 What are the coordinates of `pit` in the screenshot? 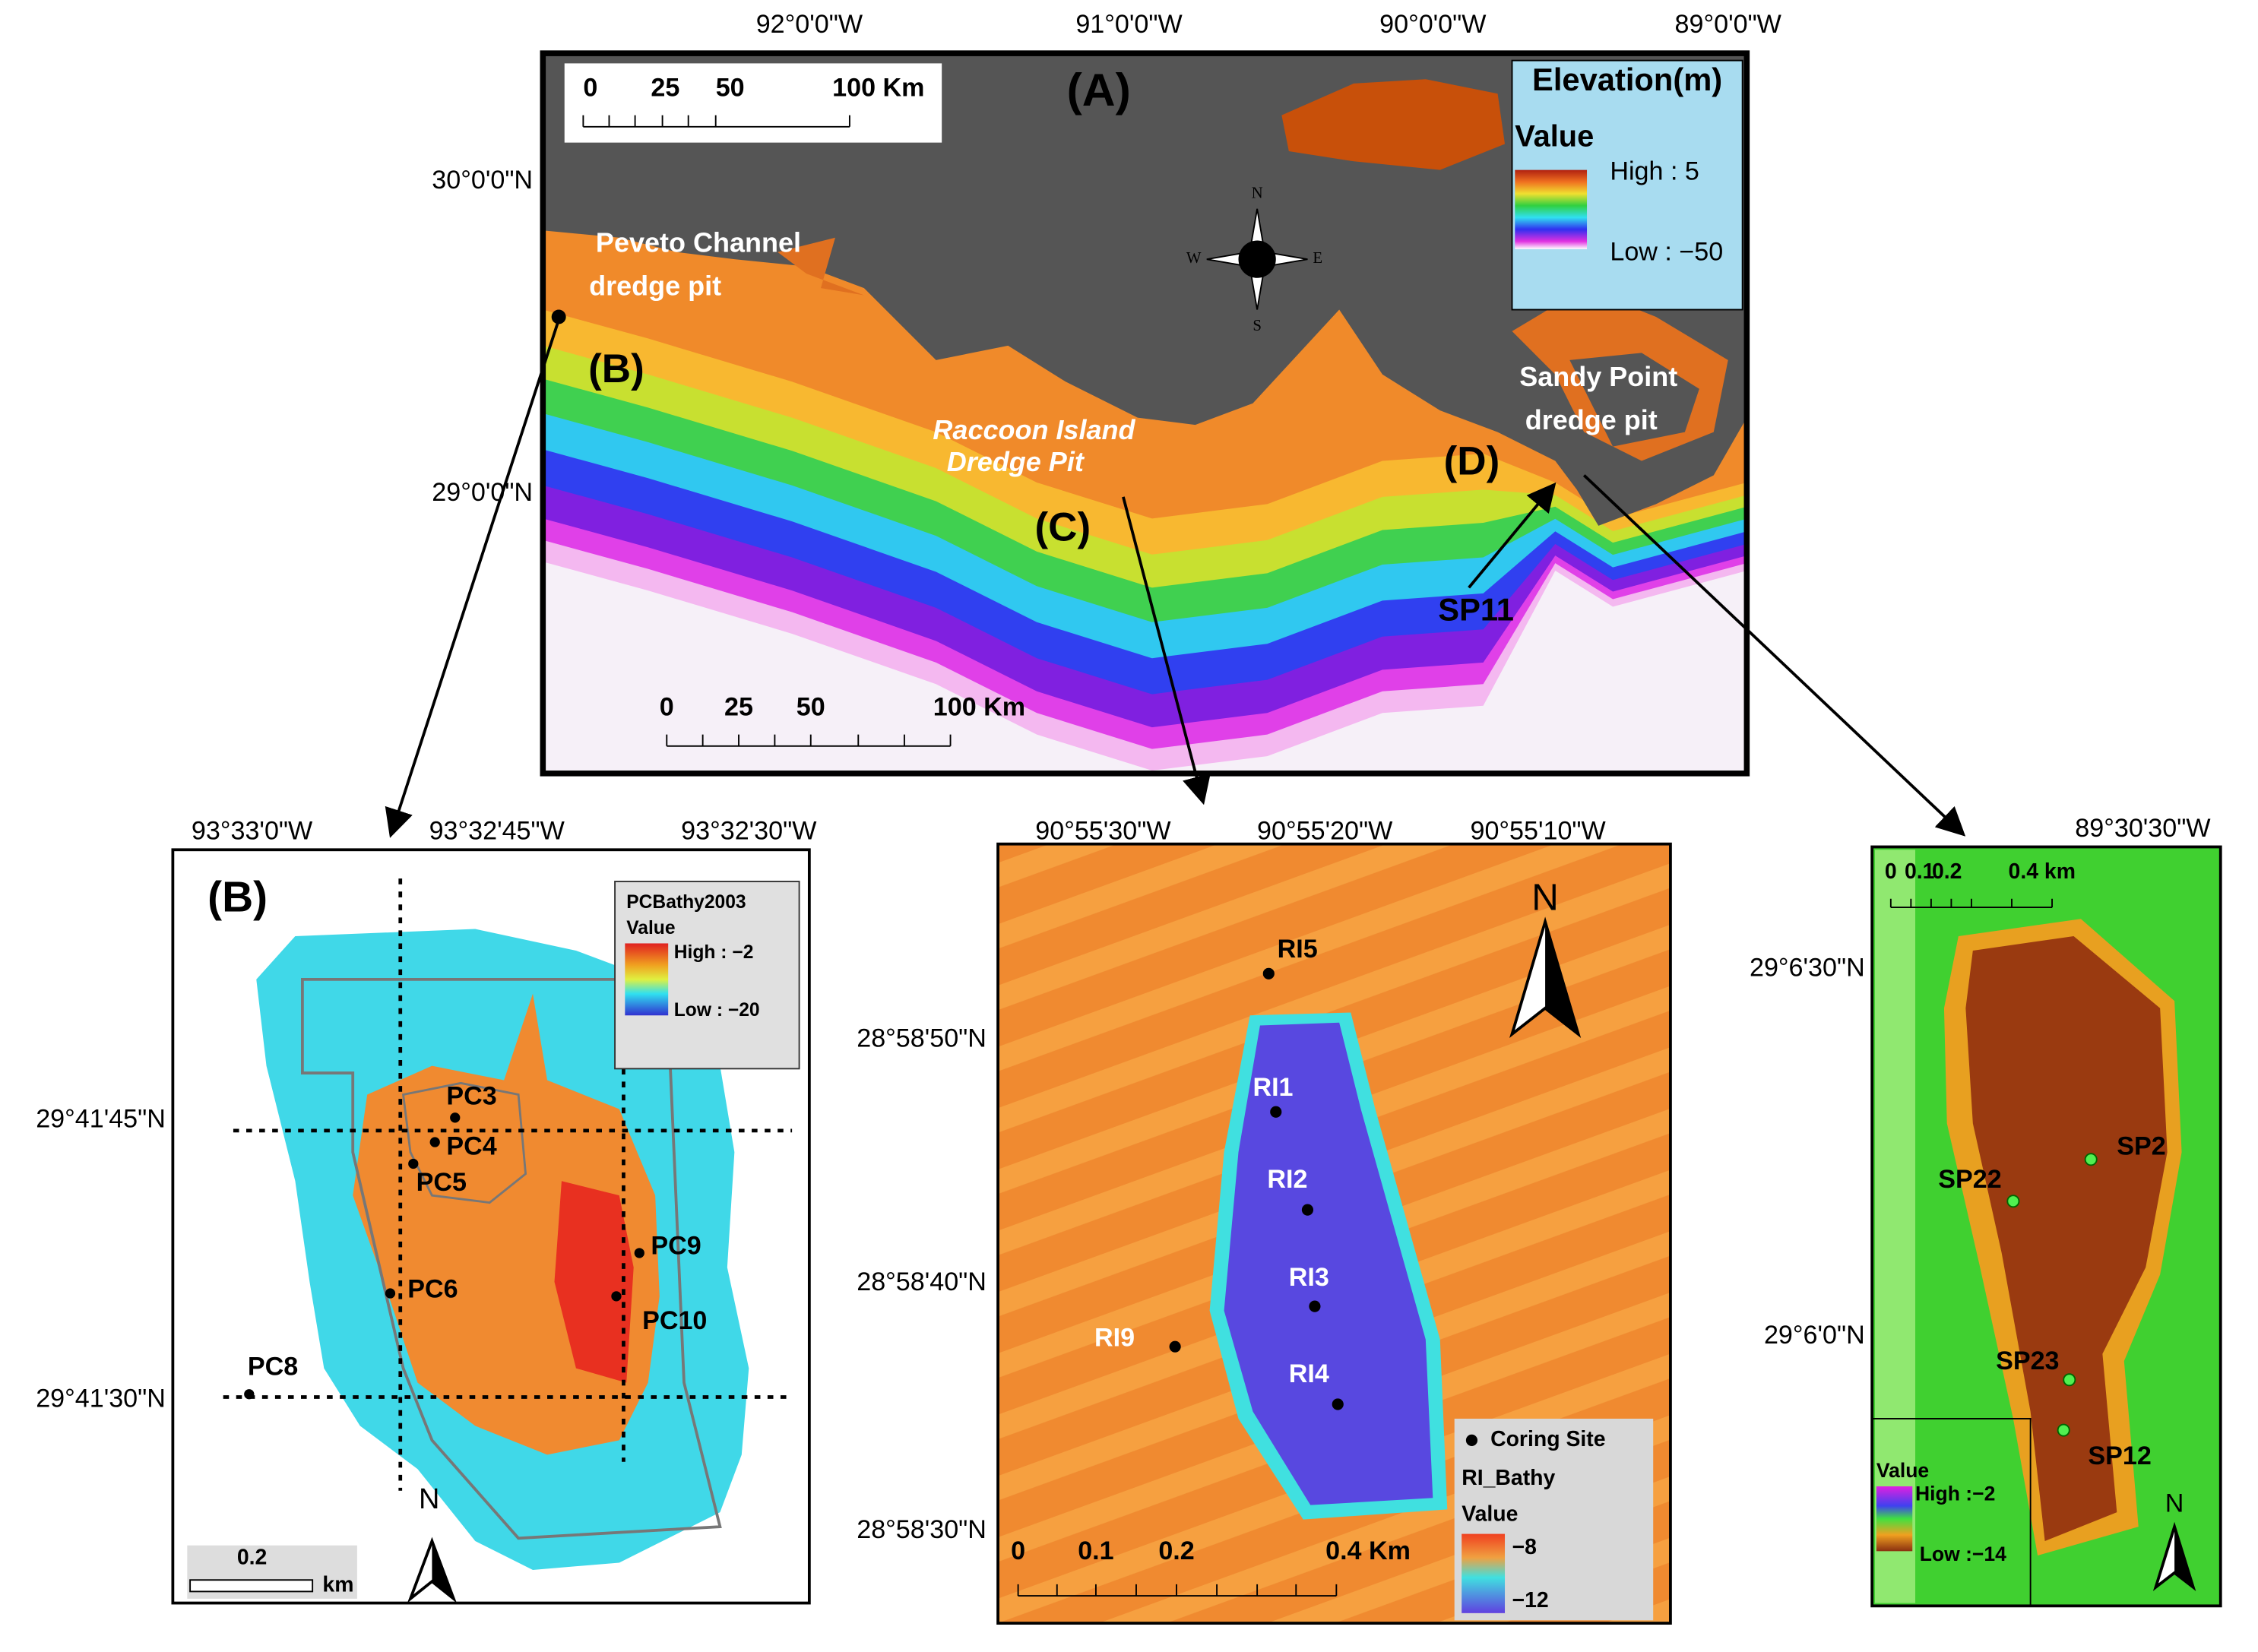 It's located at (2066, 1238).